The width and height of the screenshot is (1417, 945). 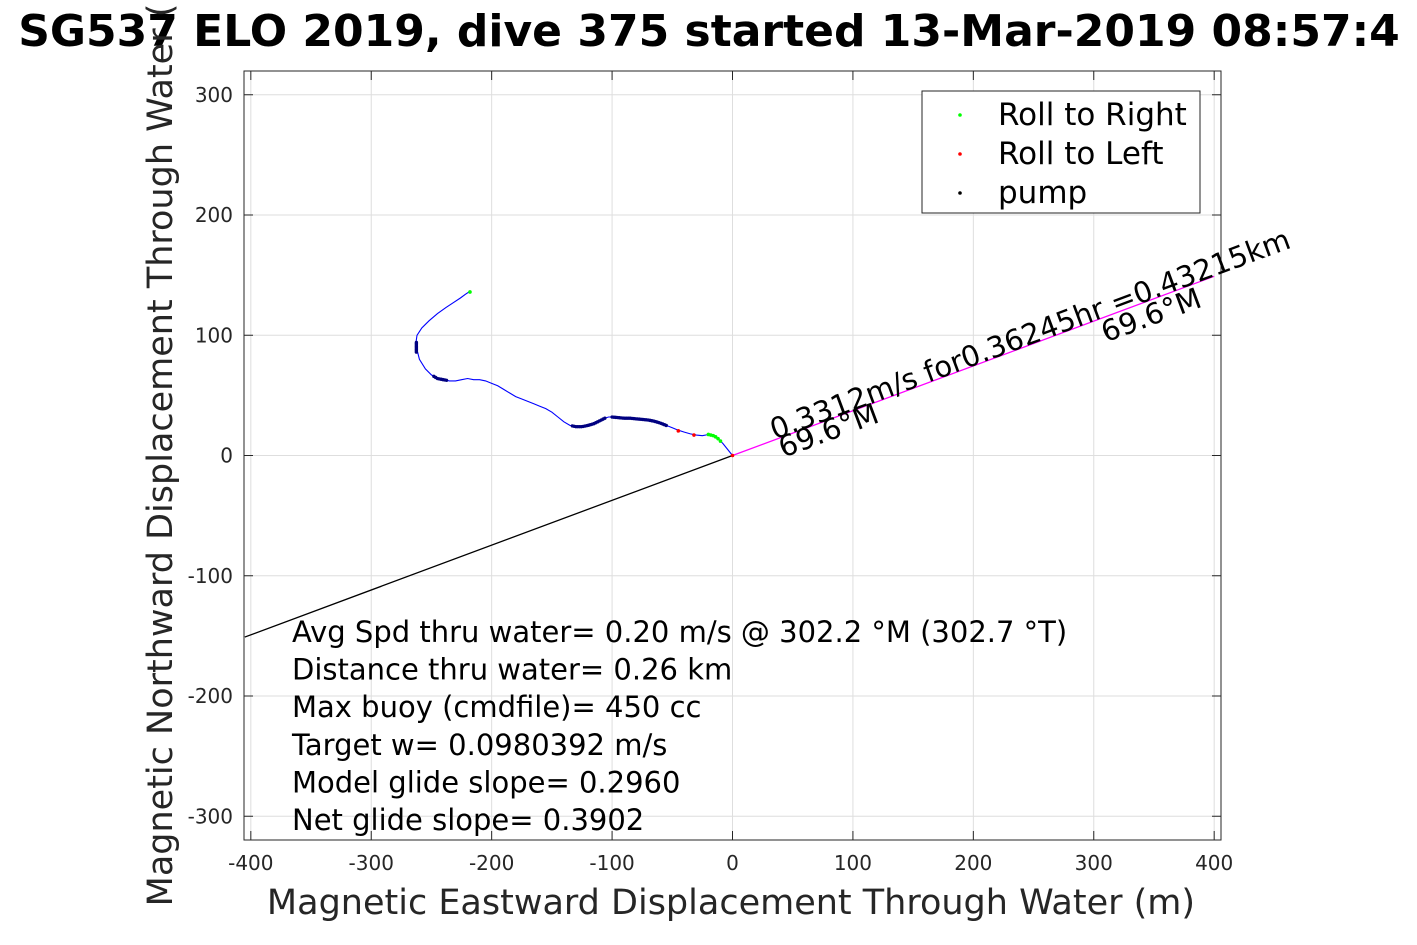 What do you see at coordinates (210, 816) in the screenshot?
I see `y-tick-label: -300` at bounding box center [210, 816].